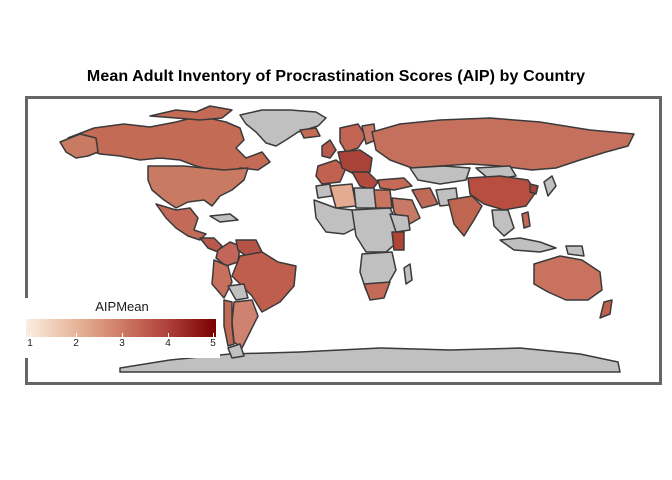 The width and height of the screenshot is (672, 480). What do you see at coordinates (337, 217) in the screenshot?
I see `country-west-africa` at bounding box center [337, 217].